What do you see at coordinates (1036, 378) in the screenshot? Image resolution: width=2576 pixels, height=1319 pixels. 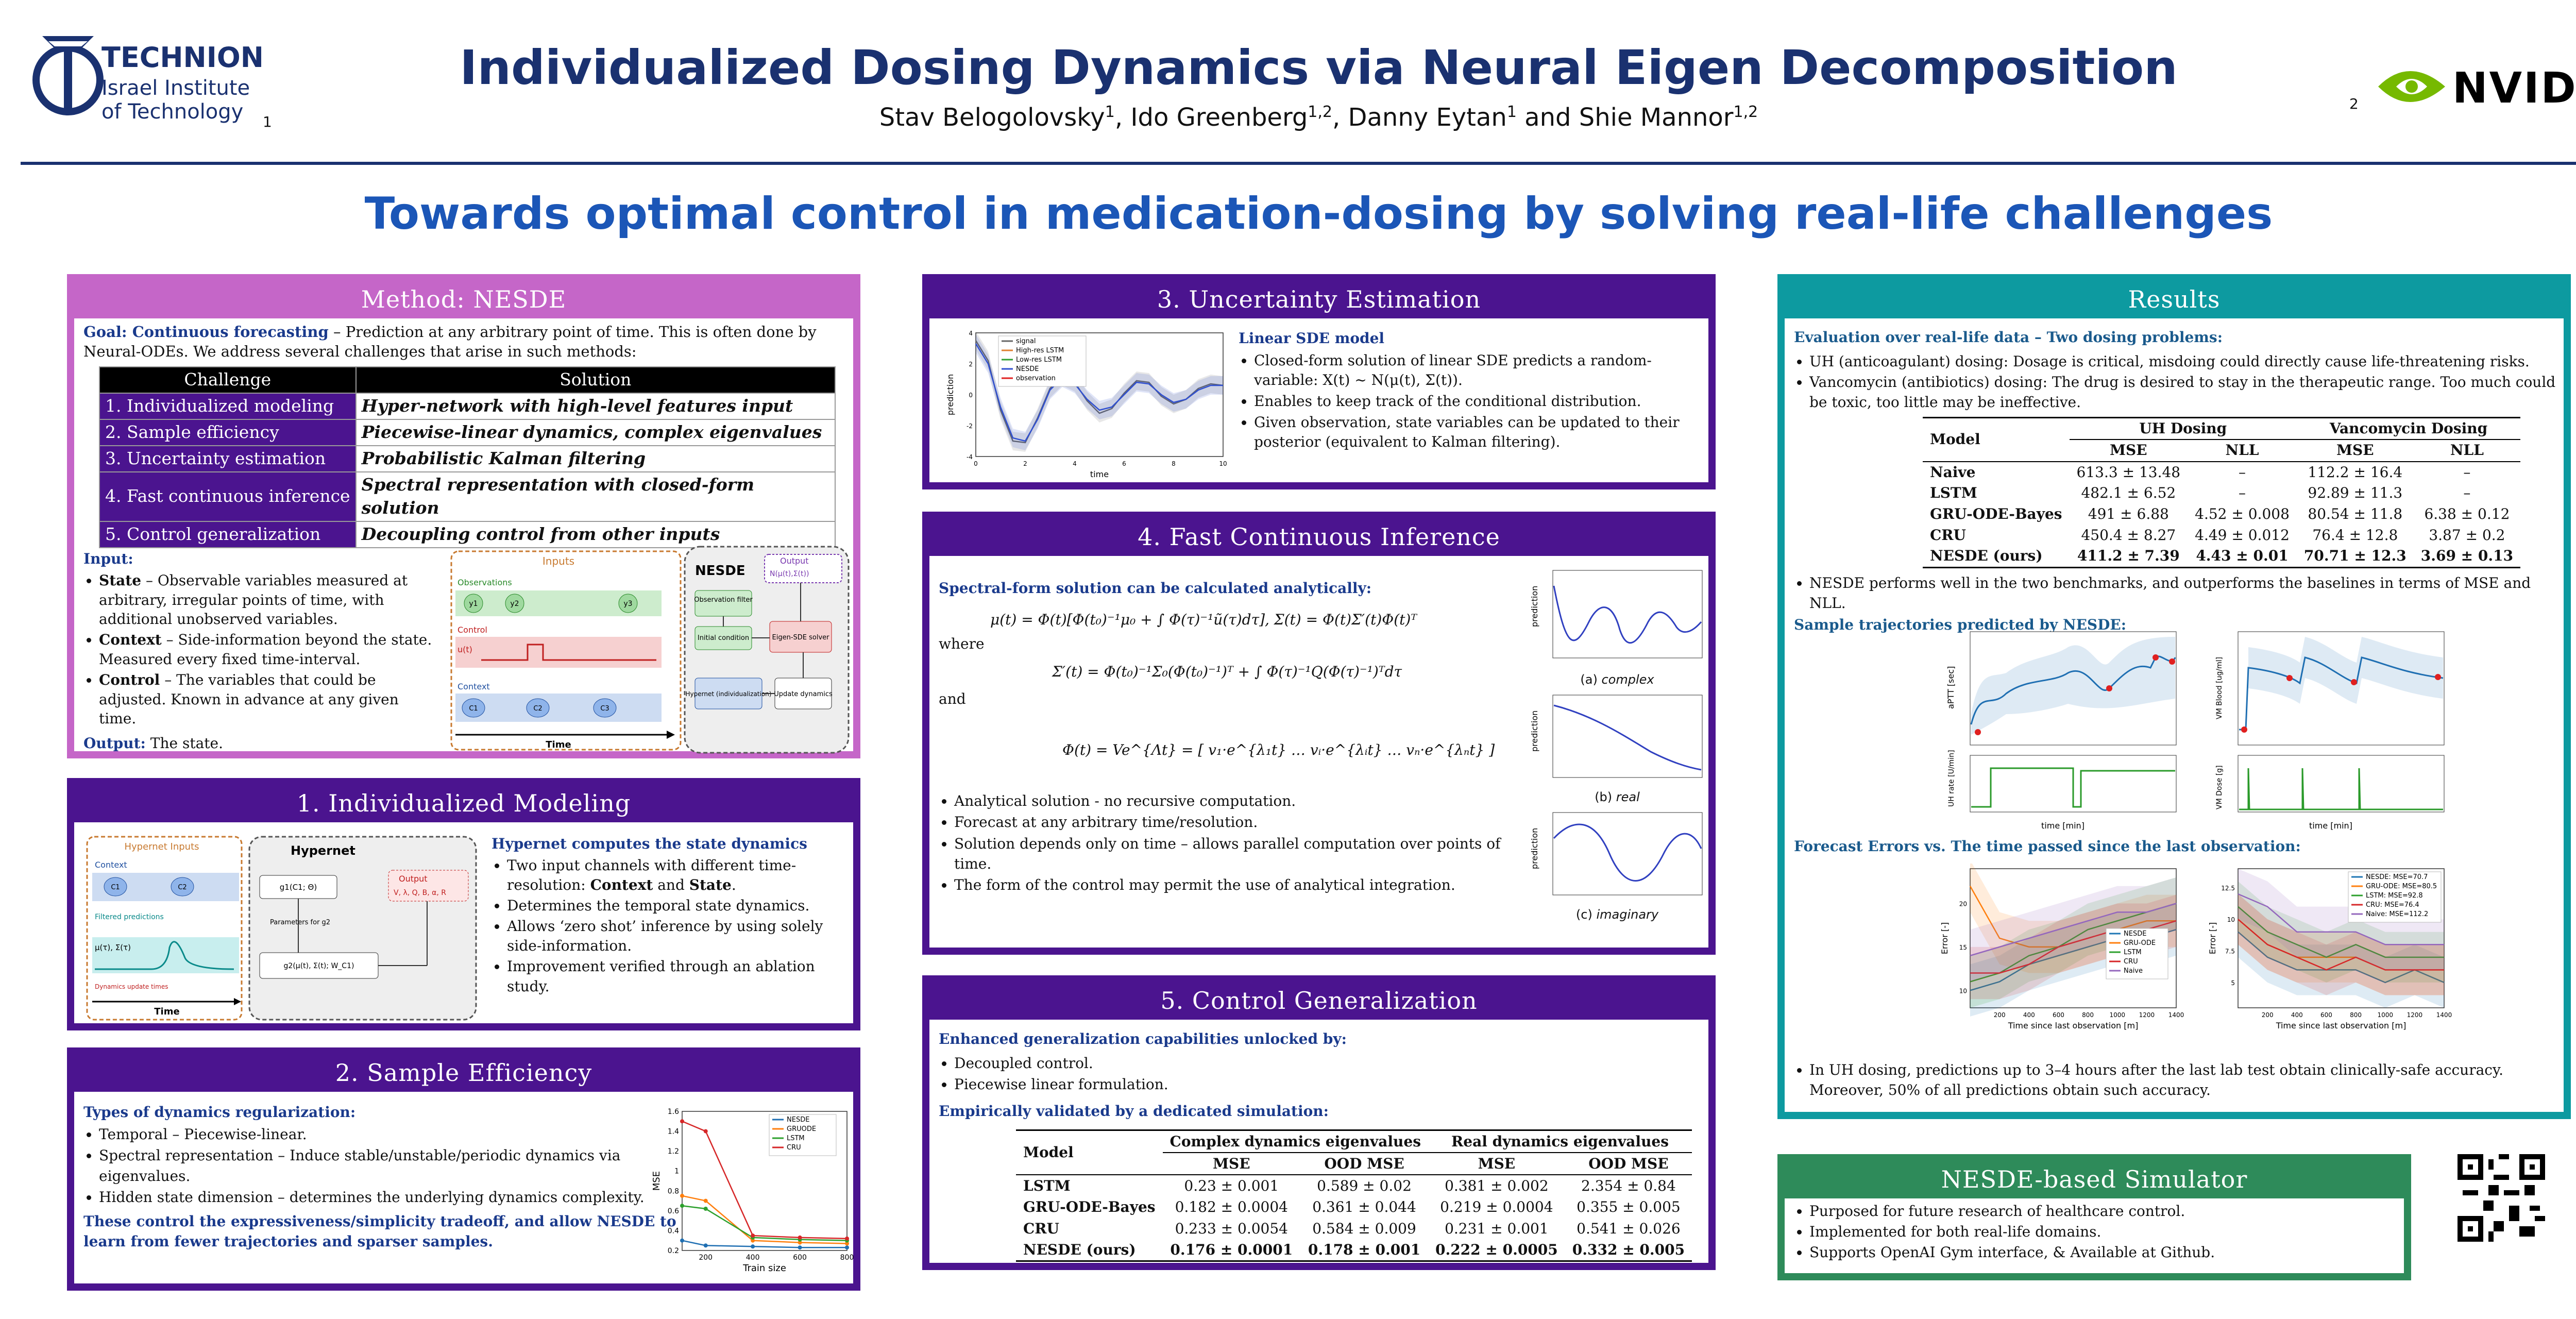 I see `legend-label: observation` at bounding box center [1036, 378].